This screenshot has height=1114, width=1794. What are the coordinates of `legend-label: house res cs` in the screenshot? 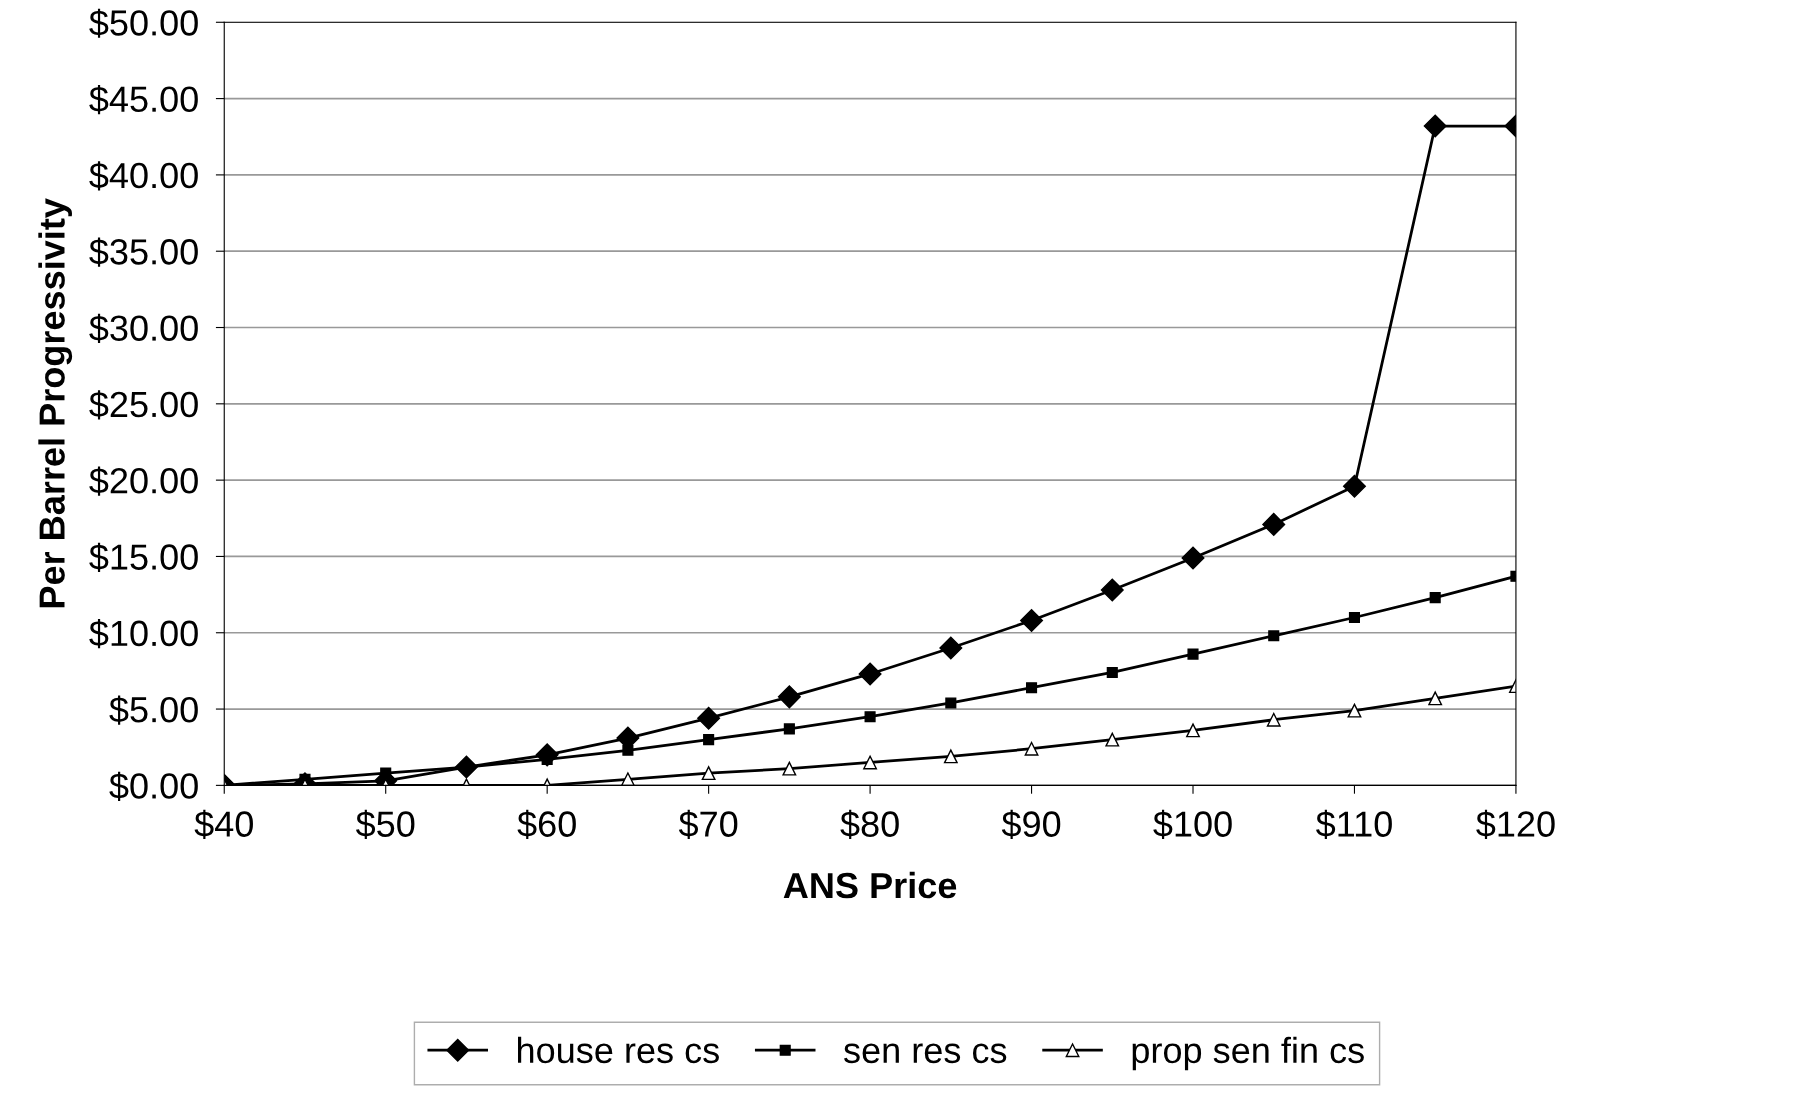 It's located at (618, 1050).